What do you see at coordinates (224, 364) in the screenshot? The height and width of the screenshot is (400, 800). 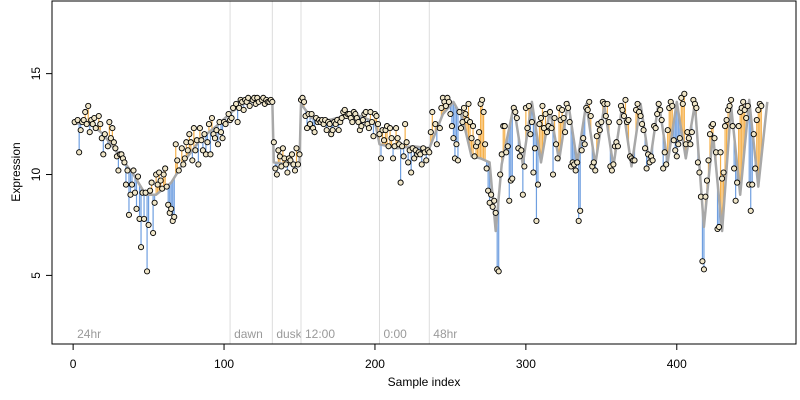 I see `x-tick-label: 100` at bounding box center [224, 364].